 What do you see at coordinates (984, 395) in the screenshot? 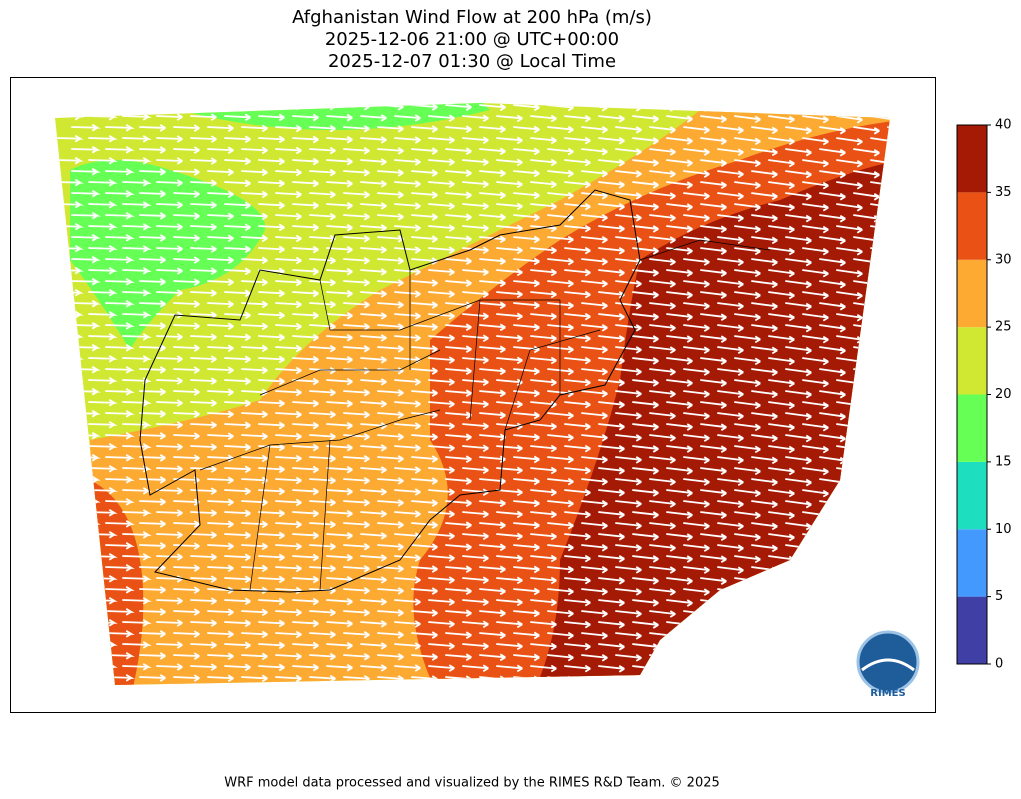
I see `colorbar: 0 5 10 15 20 25 30 35 40` at bounding box center [984, 395].